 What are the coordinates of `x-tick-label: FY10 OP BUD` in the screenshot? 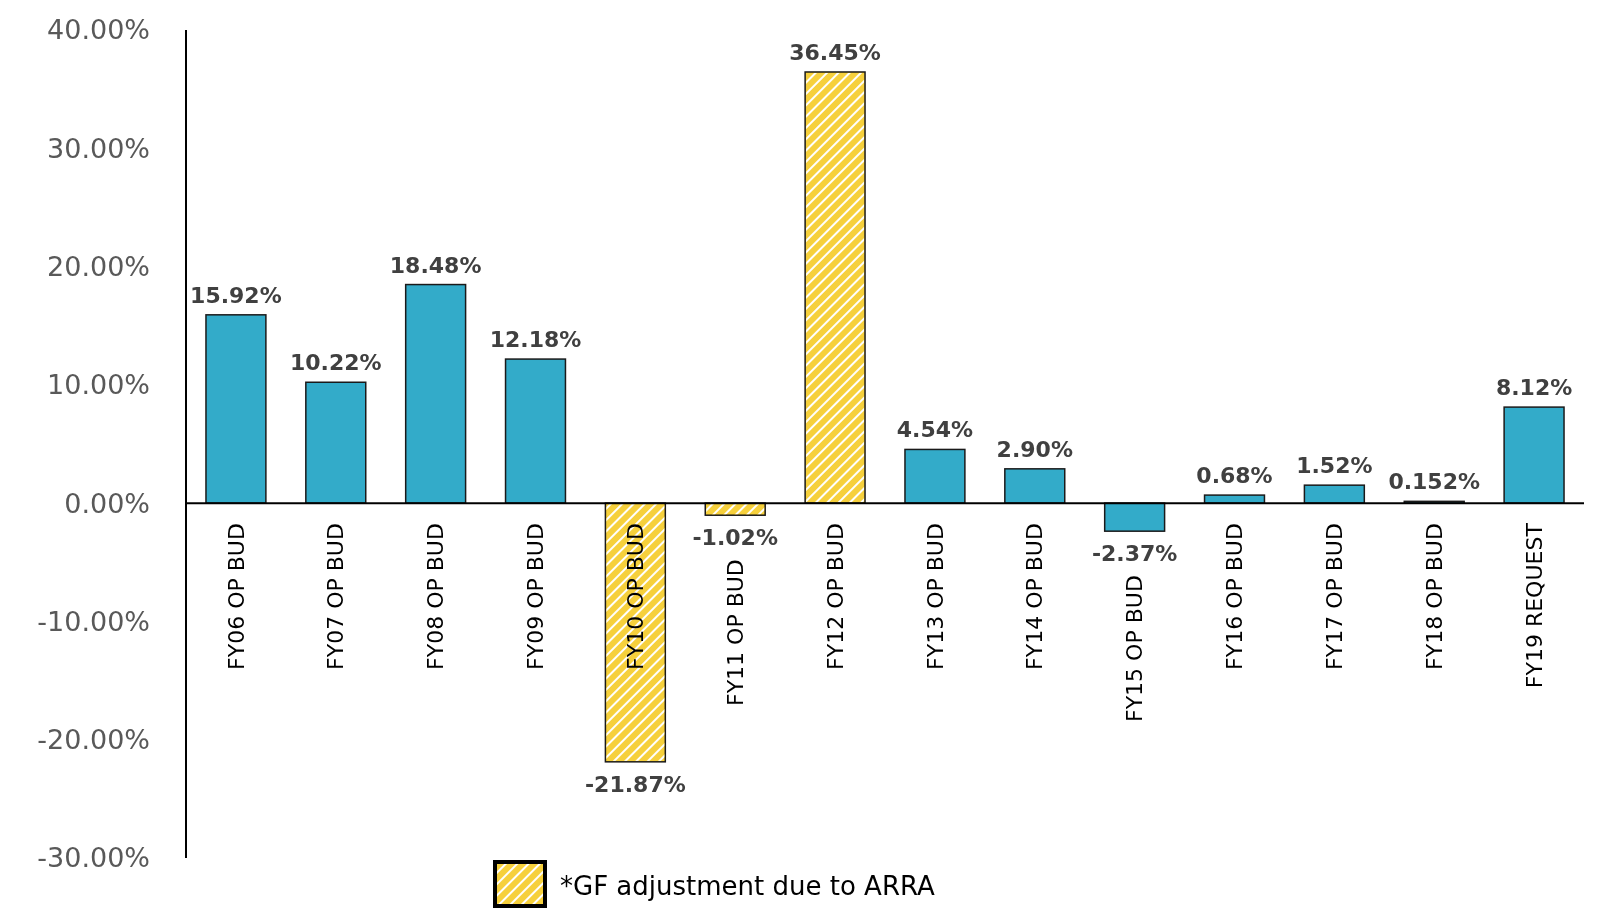 It's located at (636, 596).